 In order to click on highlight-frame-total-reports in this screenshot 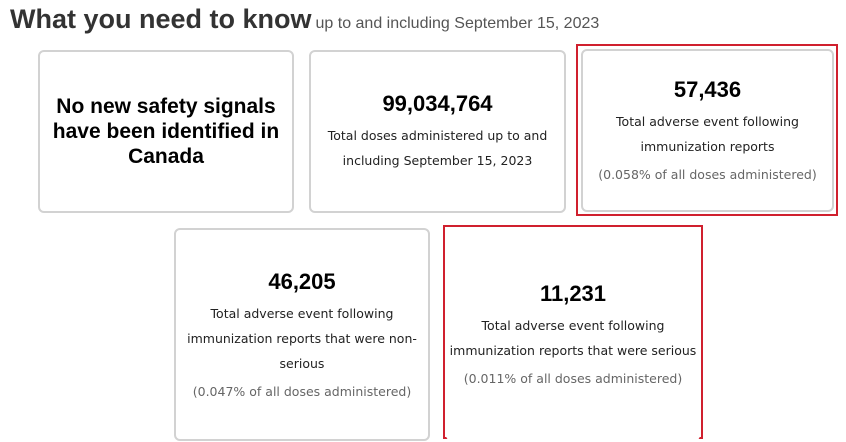, I will do `click(707, 130)`.